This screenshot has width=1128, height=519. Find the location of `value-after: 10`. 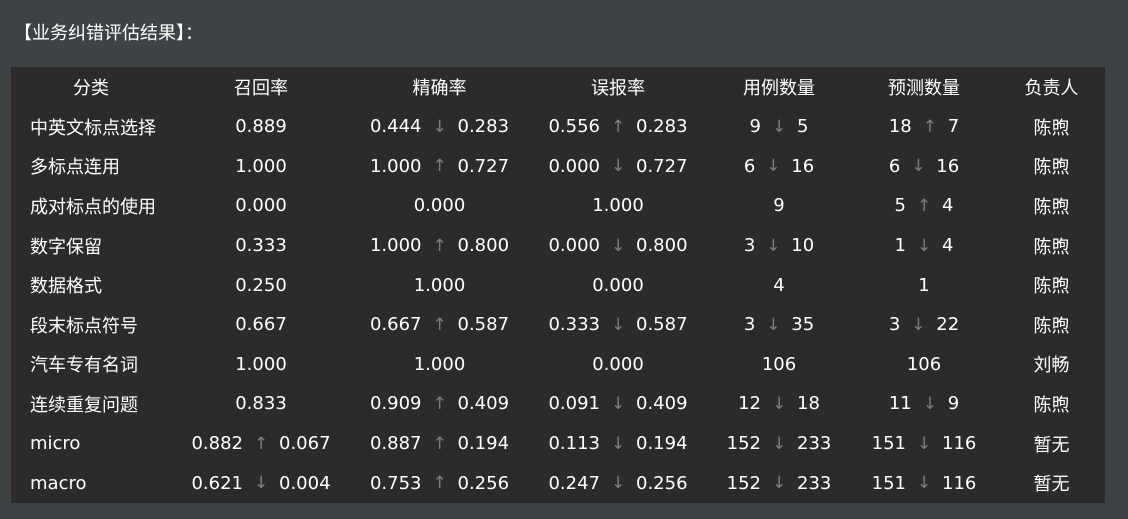

value-after: 10 is located at coordinates (803, 246).